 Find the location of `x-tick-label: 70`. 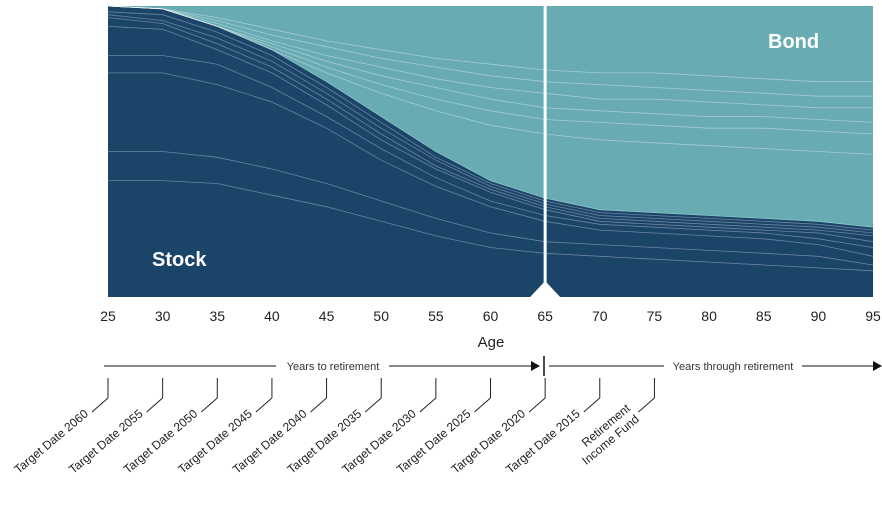

x-tick-label: 70 is located at coordinates (600, 316).